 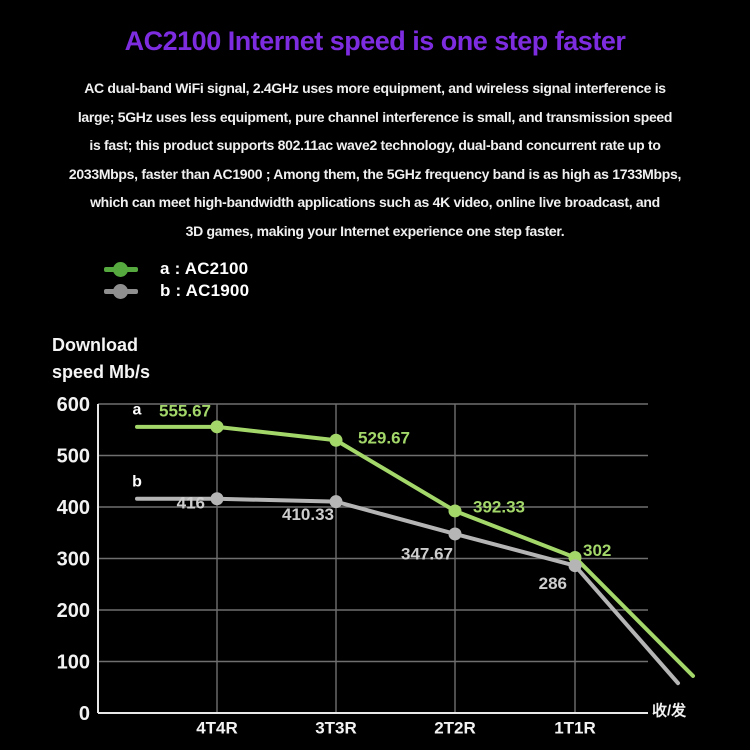 What do you see at coordinates (204, 268) in the screenshot?
I see `legend-label-a: a : AC2100` at bounding box center [204, 268].